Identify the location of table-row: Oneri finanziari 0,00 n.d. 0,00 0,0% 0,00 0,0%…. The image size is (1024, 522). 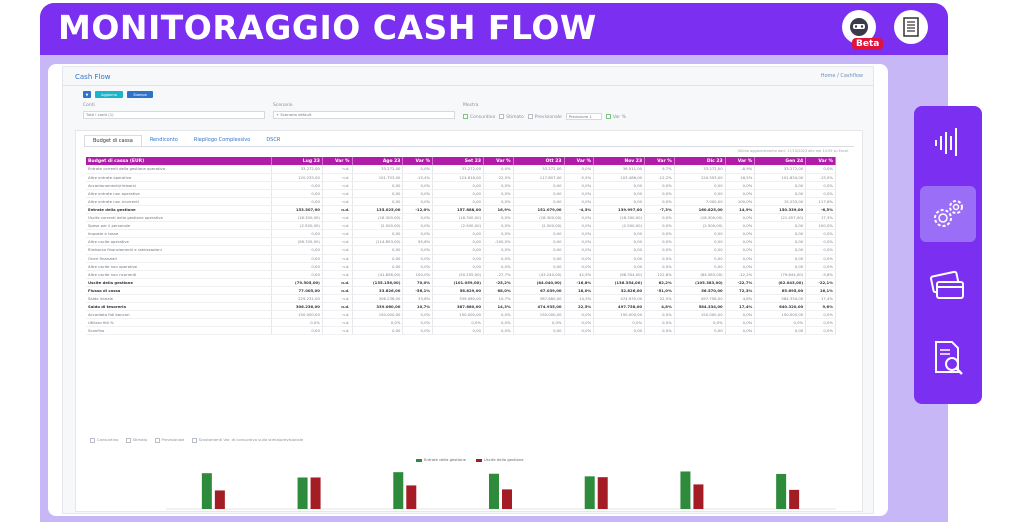
(461, 258).